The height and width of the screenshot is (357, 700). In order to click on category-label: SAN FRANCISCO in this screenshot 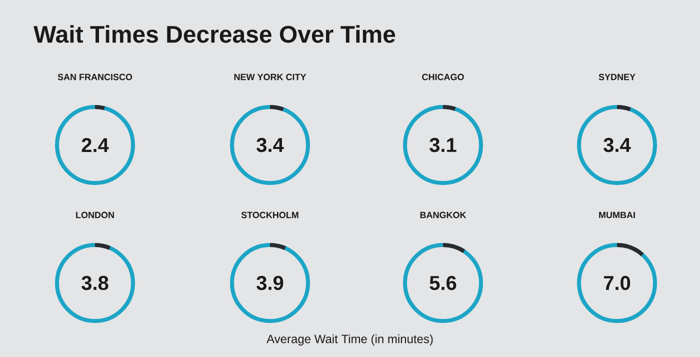, I will do `click(95, 77)`.